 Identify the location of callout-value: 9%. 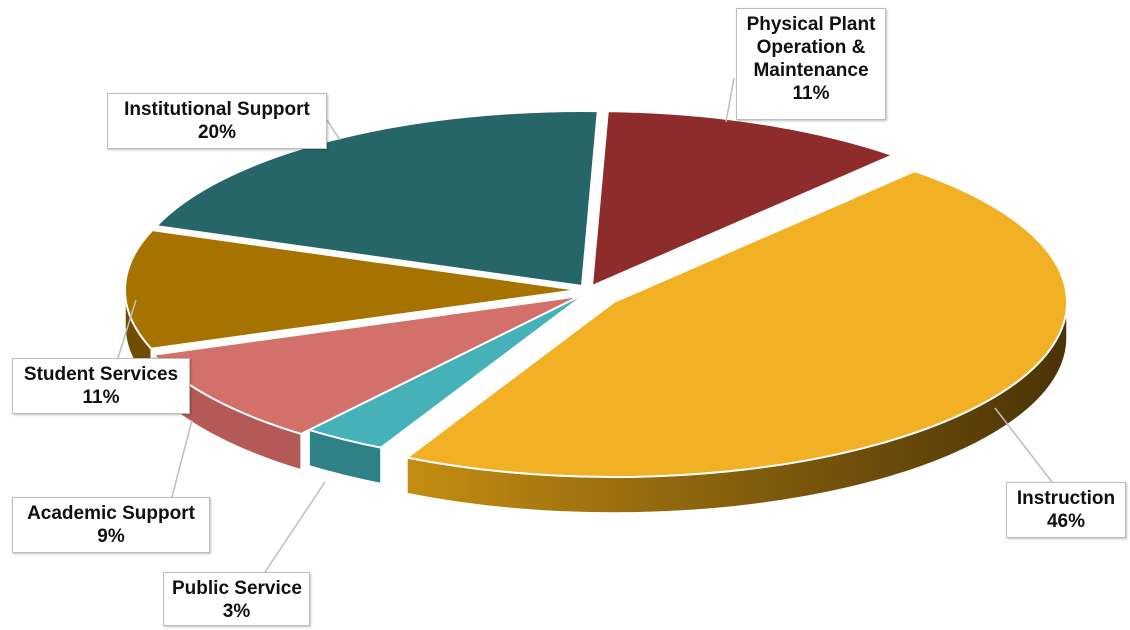
(111, 536).